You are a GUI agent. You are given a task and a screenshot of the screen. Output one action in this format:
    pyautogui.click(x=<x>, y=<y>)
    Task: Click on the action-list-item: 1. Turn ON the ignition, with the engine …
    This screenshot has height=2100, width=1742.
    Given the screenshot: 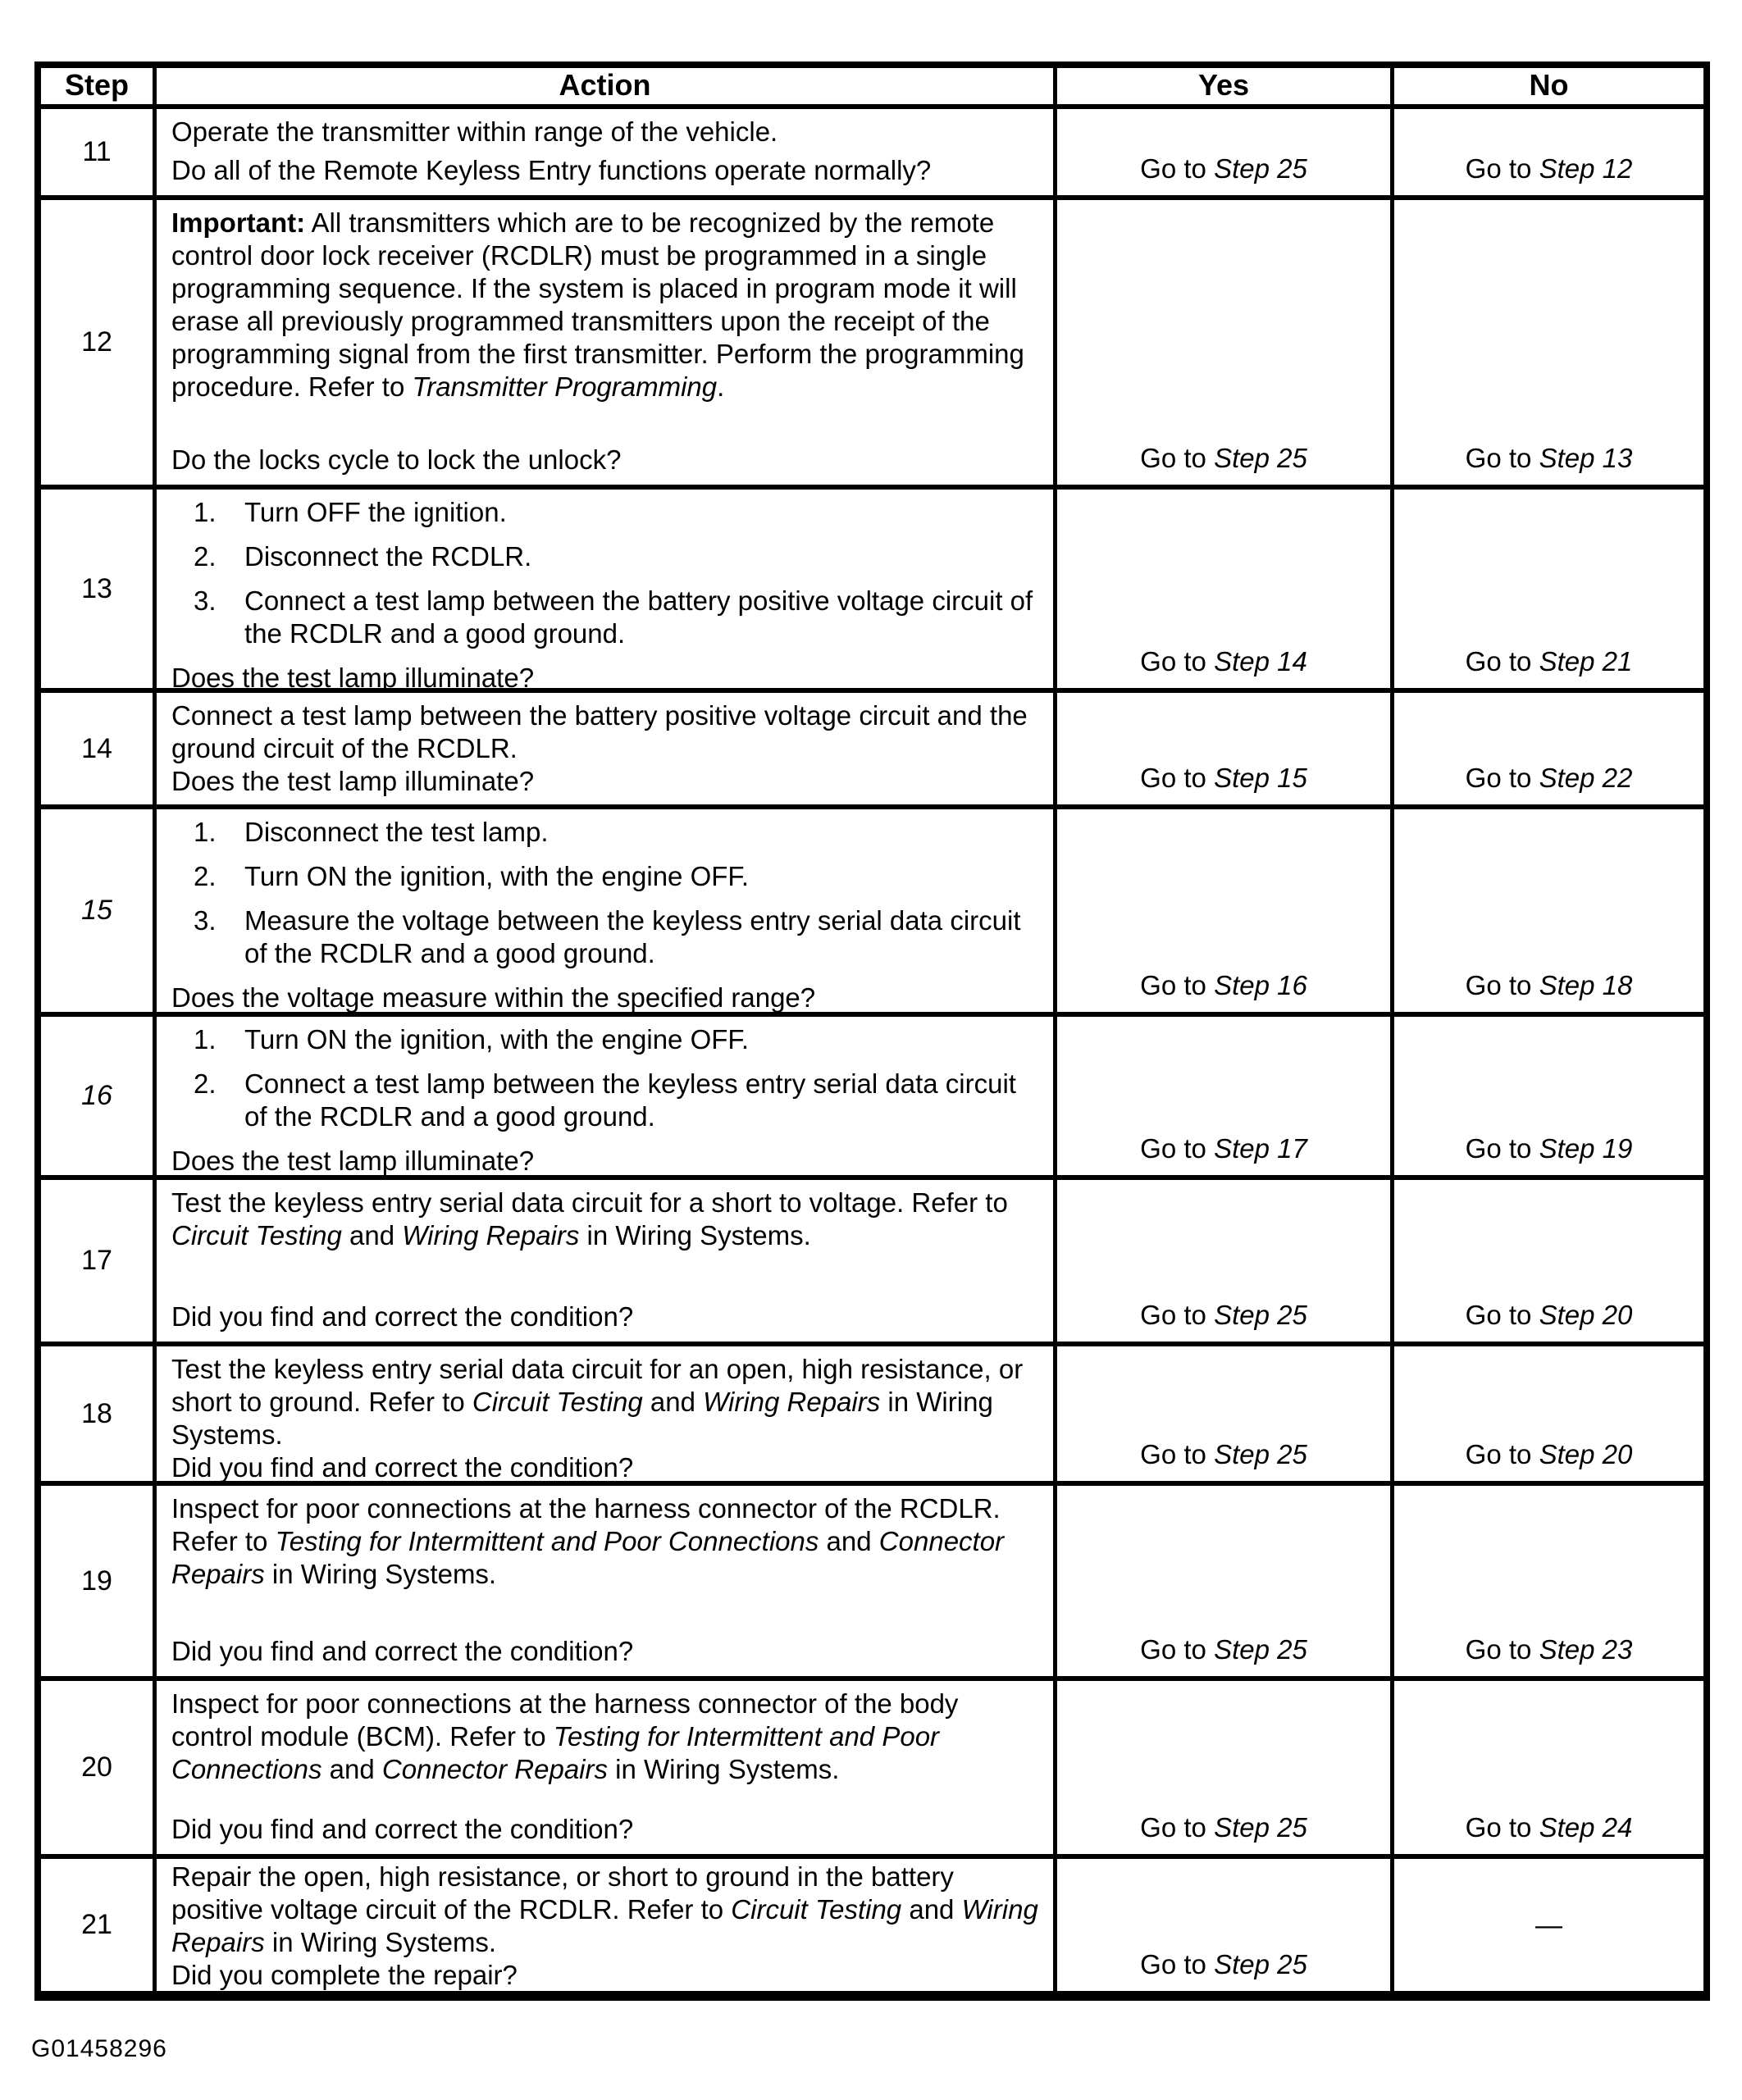 What is the action you would take?
    pyautogui.click(x=617, y=1039)
    